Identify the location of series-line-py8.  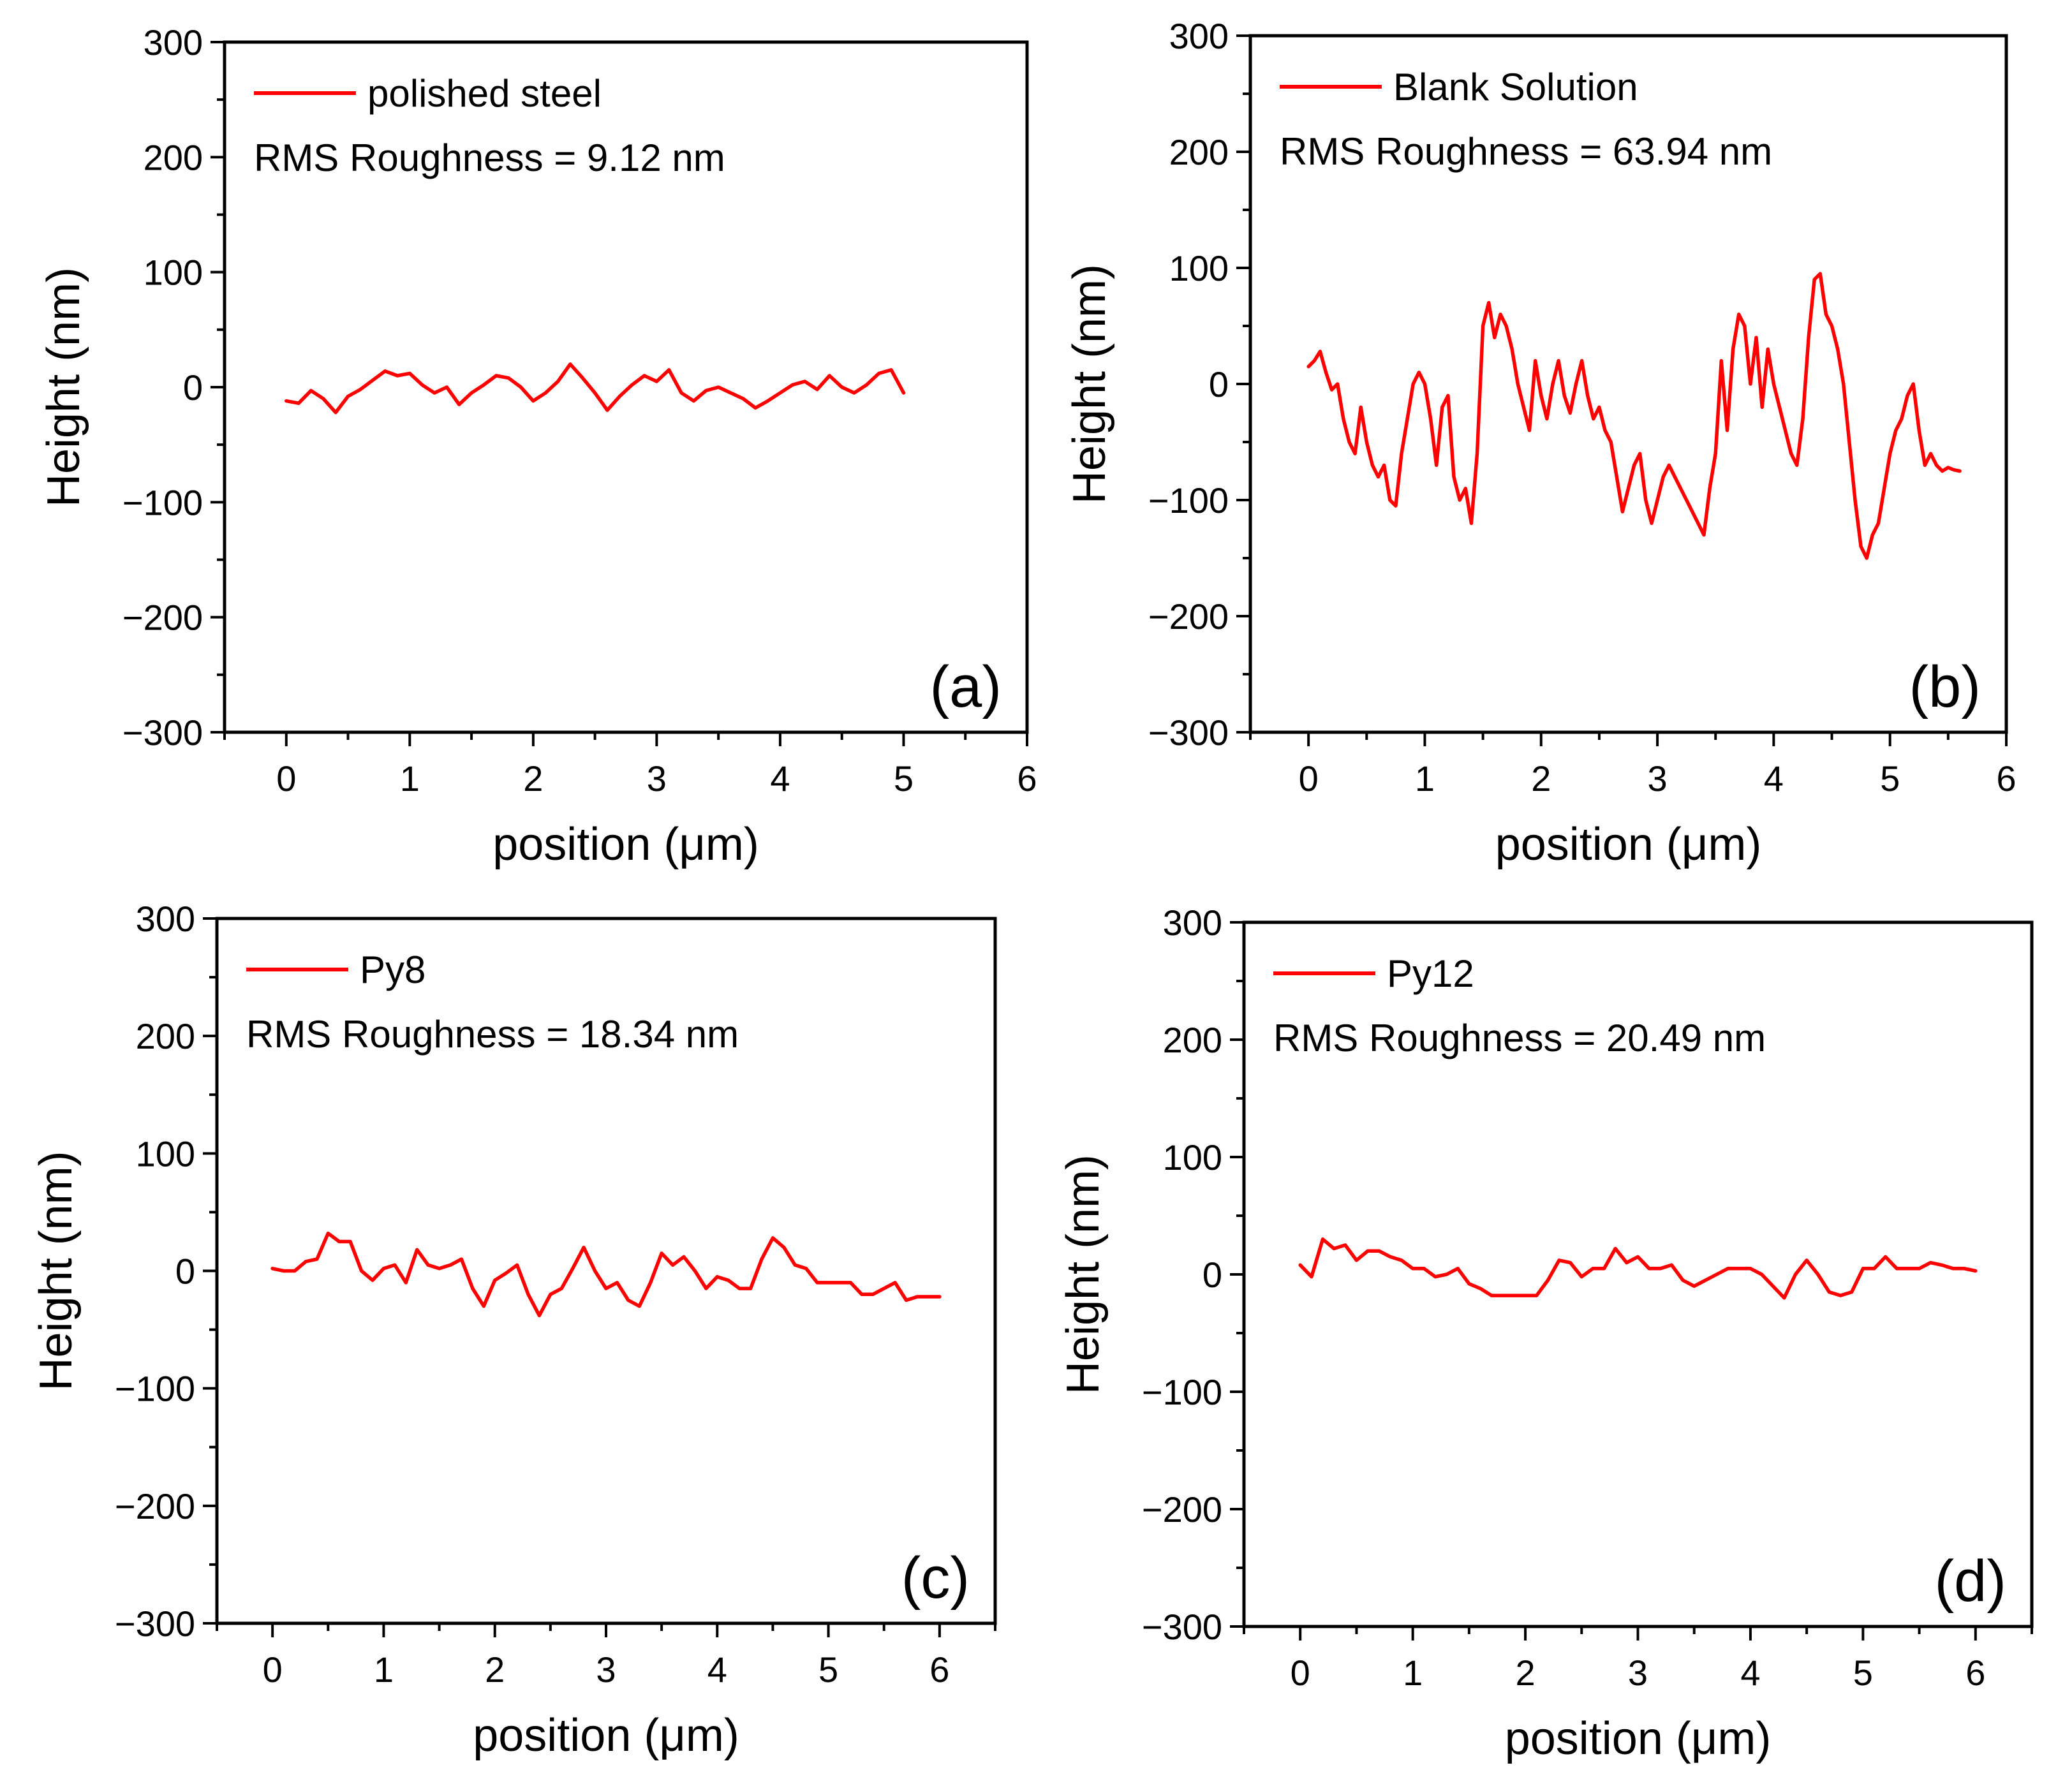
(606, 1275).